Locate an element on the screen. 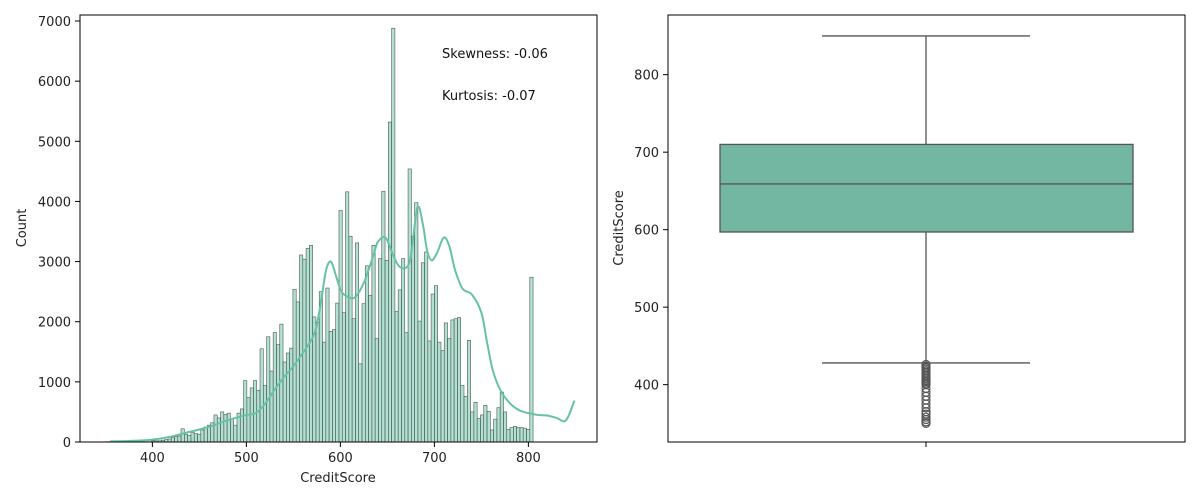 The height and width of the screenshot is (500, 1200). y-tick-label: 500 is located at coordinates (646, 308).